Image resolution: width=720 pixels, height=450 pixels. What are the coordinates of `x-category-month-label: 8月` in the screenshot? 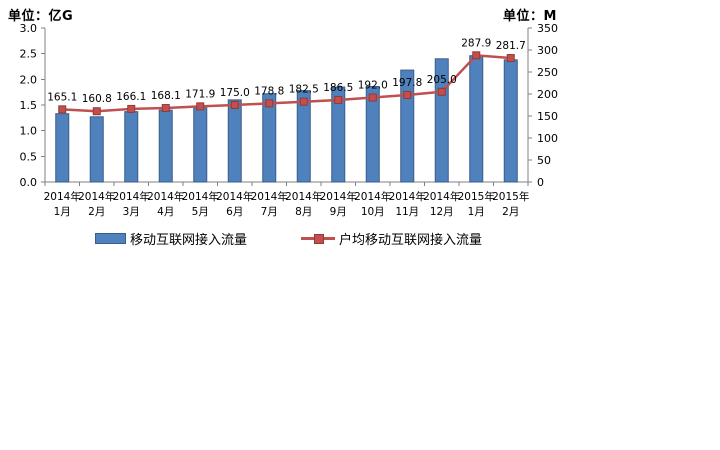 It's located at (303, 212).